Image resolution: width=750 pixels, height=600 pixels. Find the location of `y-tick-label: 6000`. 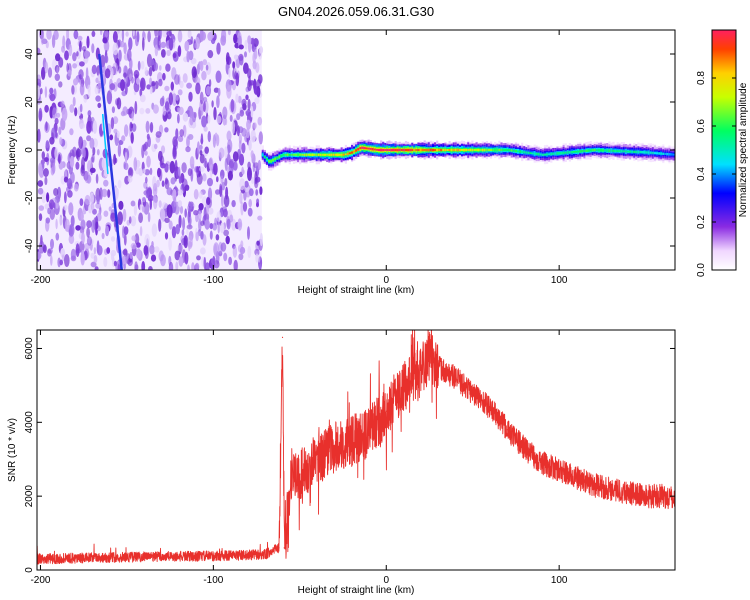

y-tick-label: 6000 is located at coordinates (29, 348).